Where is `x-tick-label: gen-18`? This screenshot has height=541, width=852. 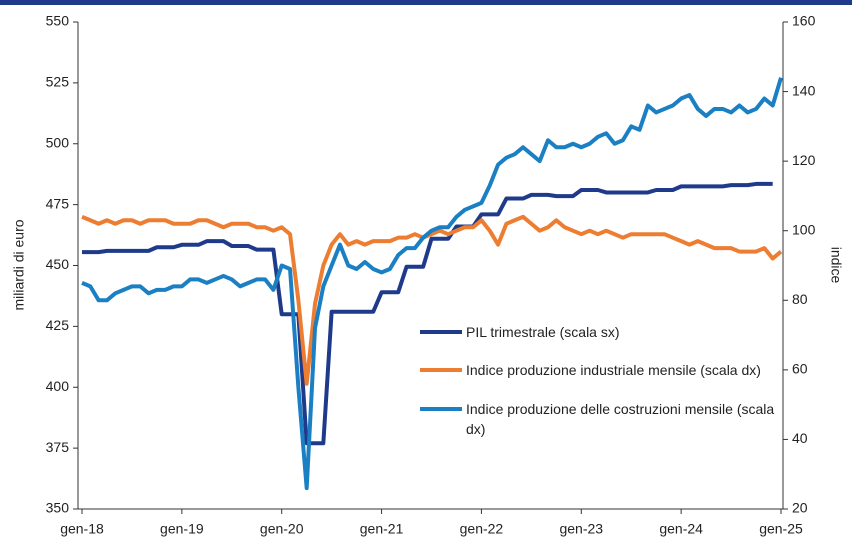
x-tick-label: gen-18 is located at coordinates (82, 529).